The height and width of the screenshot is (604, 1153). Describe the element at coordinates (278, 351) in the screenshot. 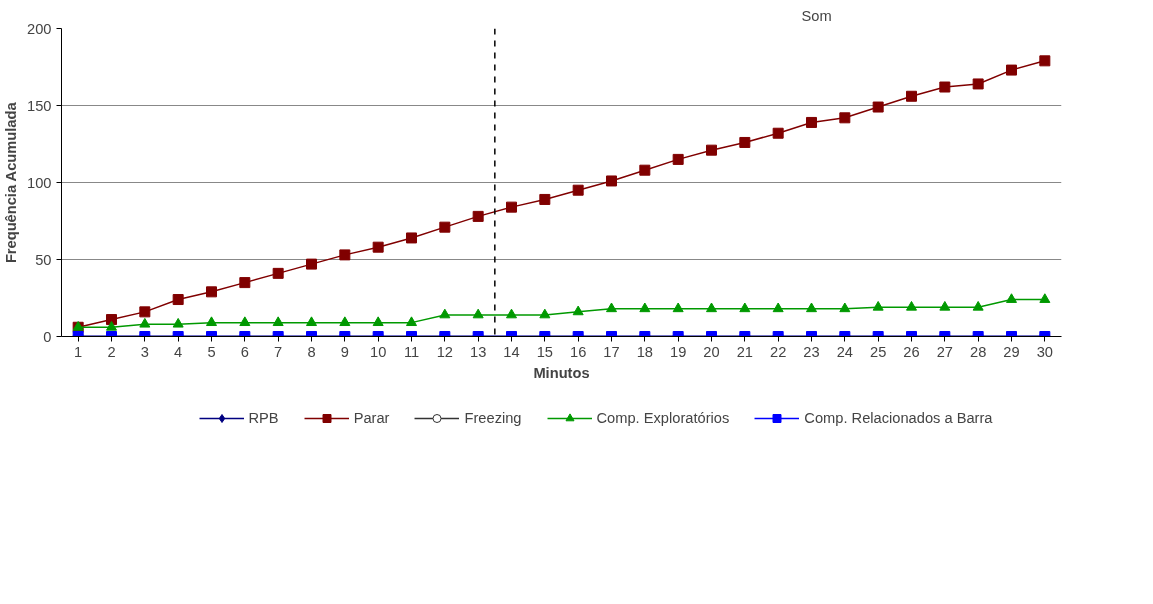

I see `x-tick-label: 7` at that location.